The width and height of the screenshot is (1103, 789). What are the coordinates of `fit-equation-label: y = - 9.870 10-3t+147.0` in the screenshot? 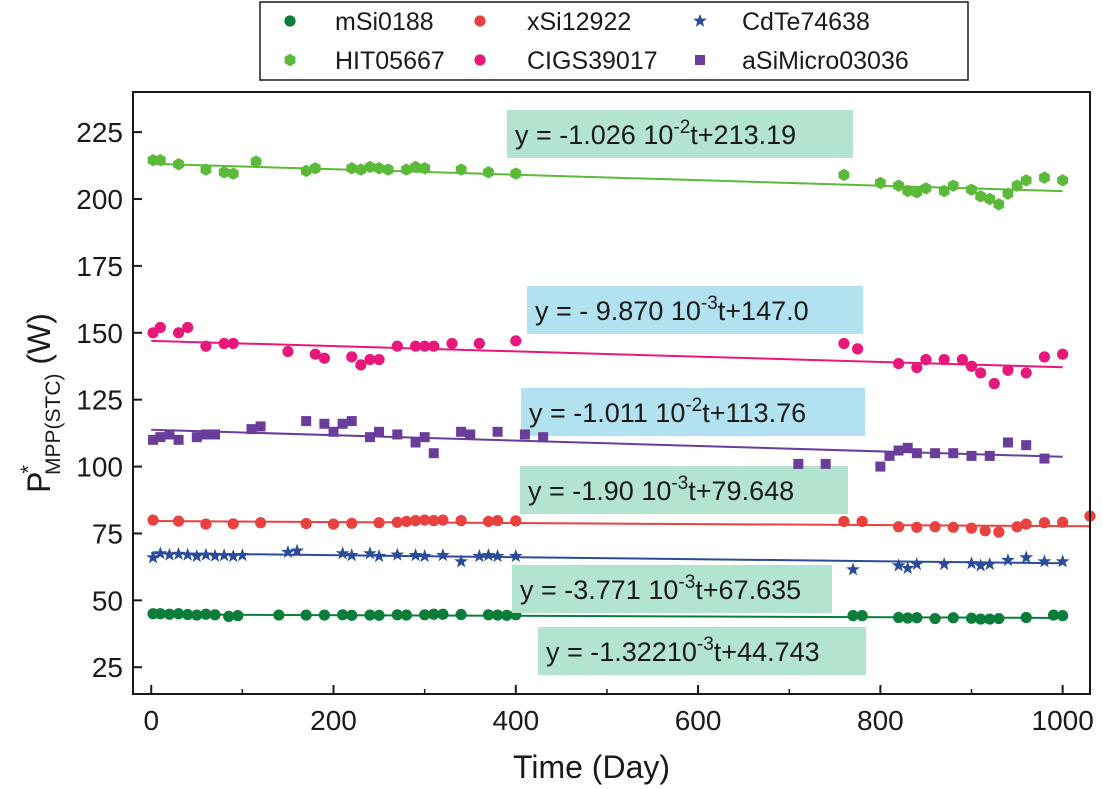 It's located at (672, 309).